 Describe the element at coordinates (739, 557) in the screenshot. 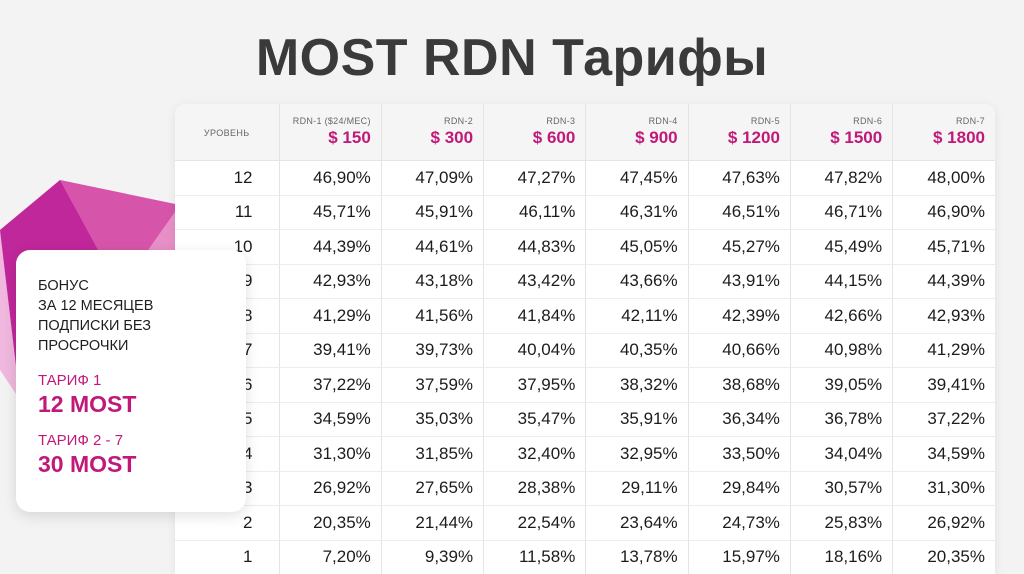

I see `rate-cell: 15,97%` at that location.